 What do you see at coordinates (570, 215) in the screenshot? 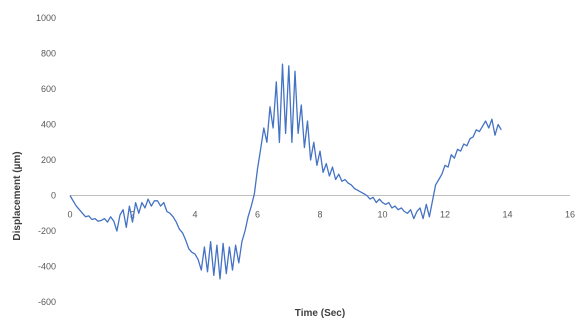
I see `x-tick-label: 16` at bounding box center [570, 215].